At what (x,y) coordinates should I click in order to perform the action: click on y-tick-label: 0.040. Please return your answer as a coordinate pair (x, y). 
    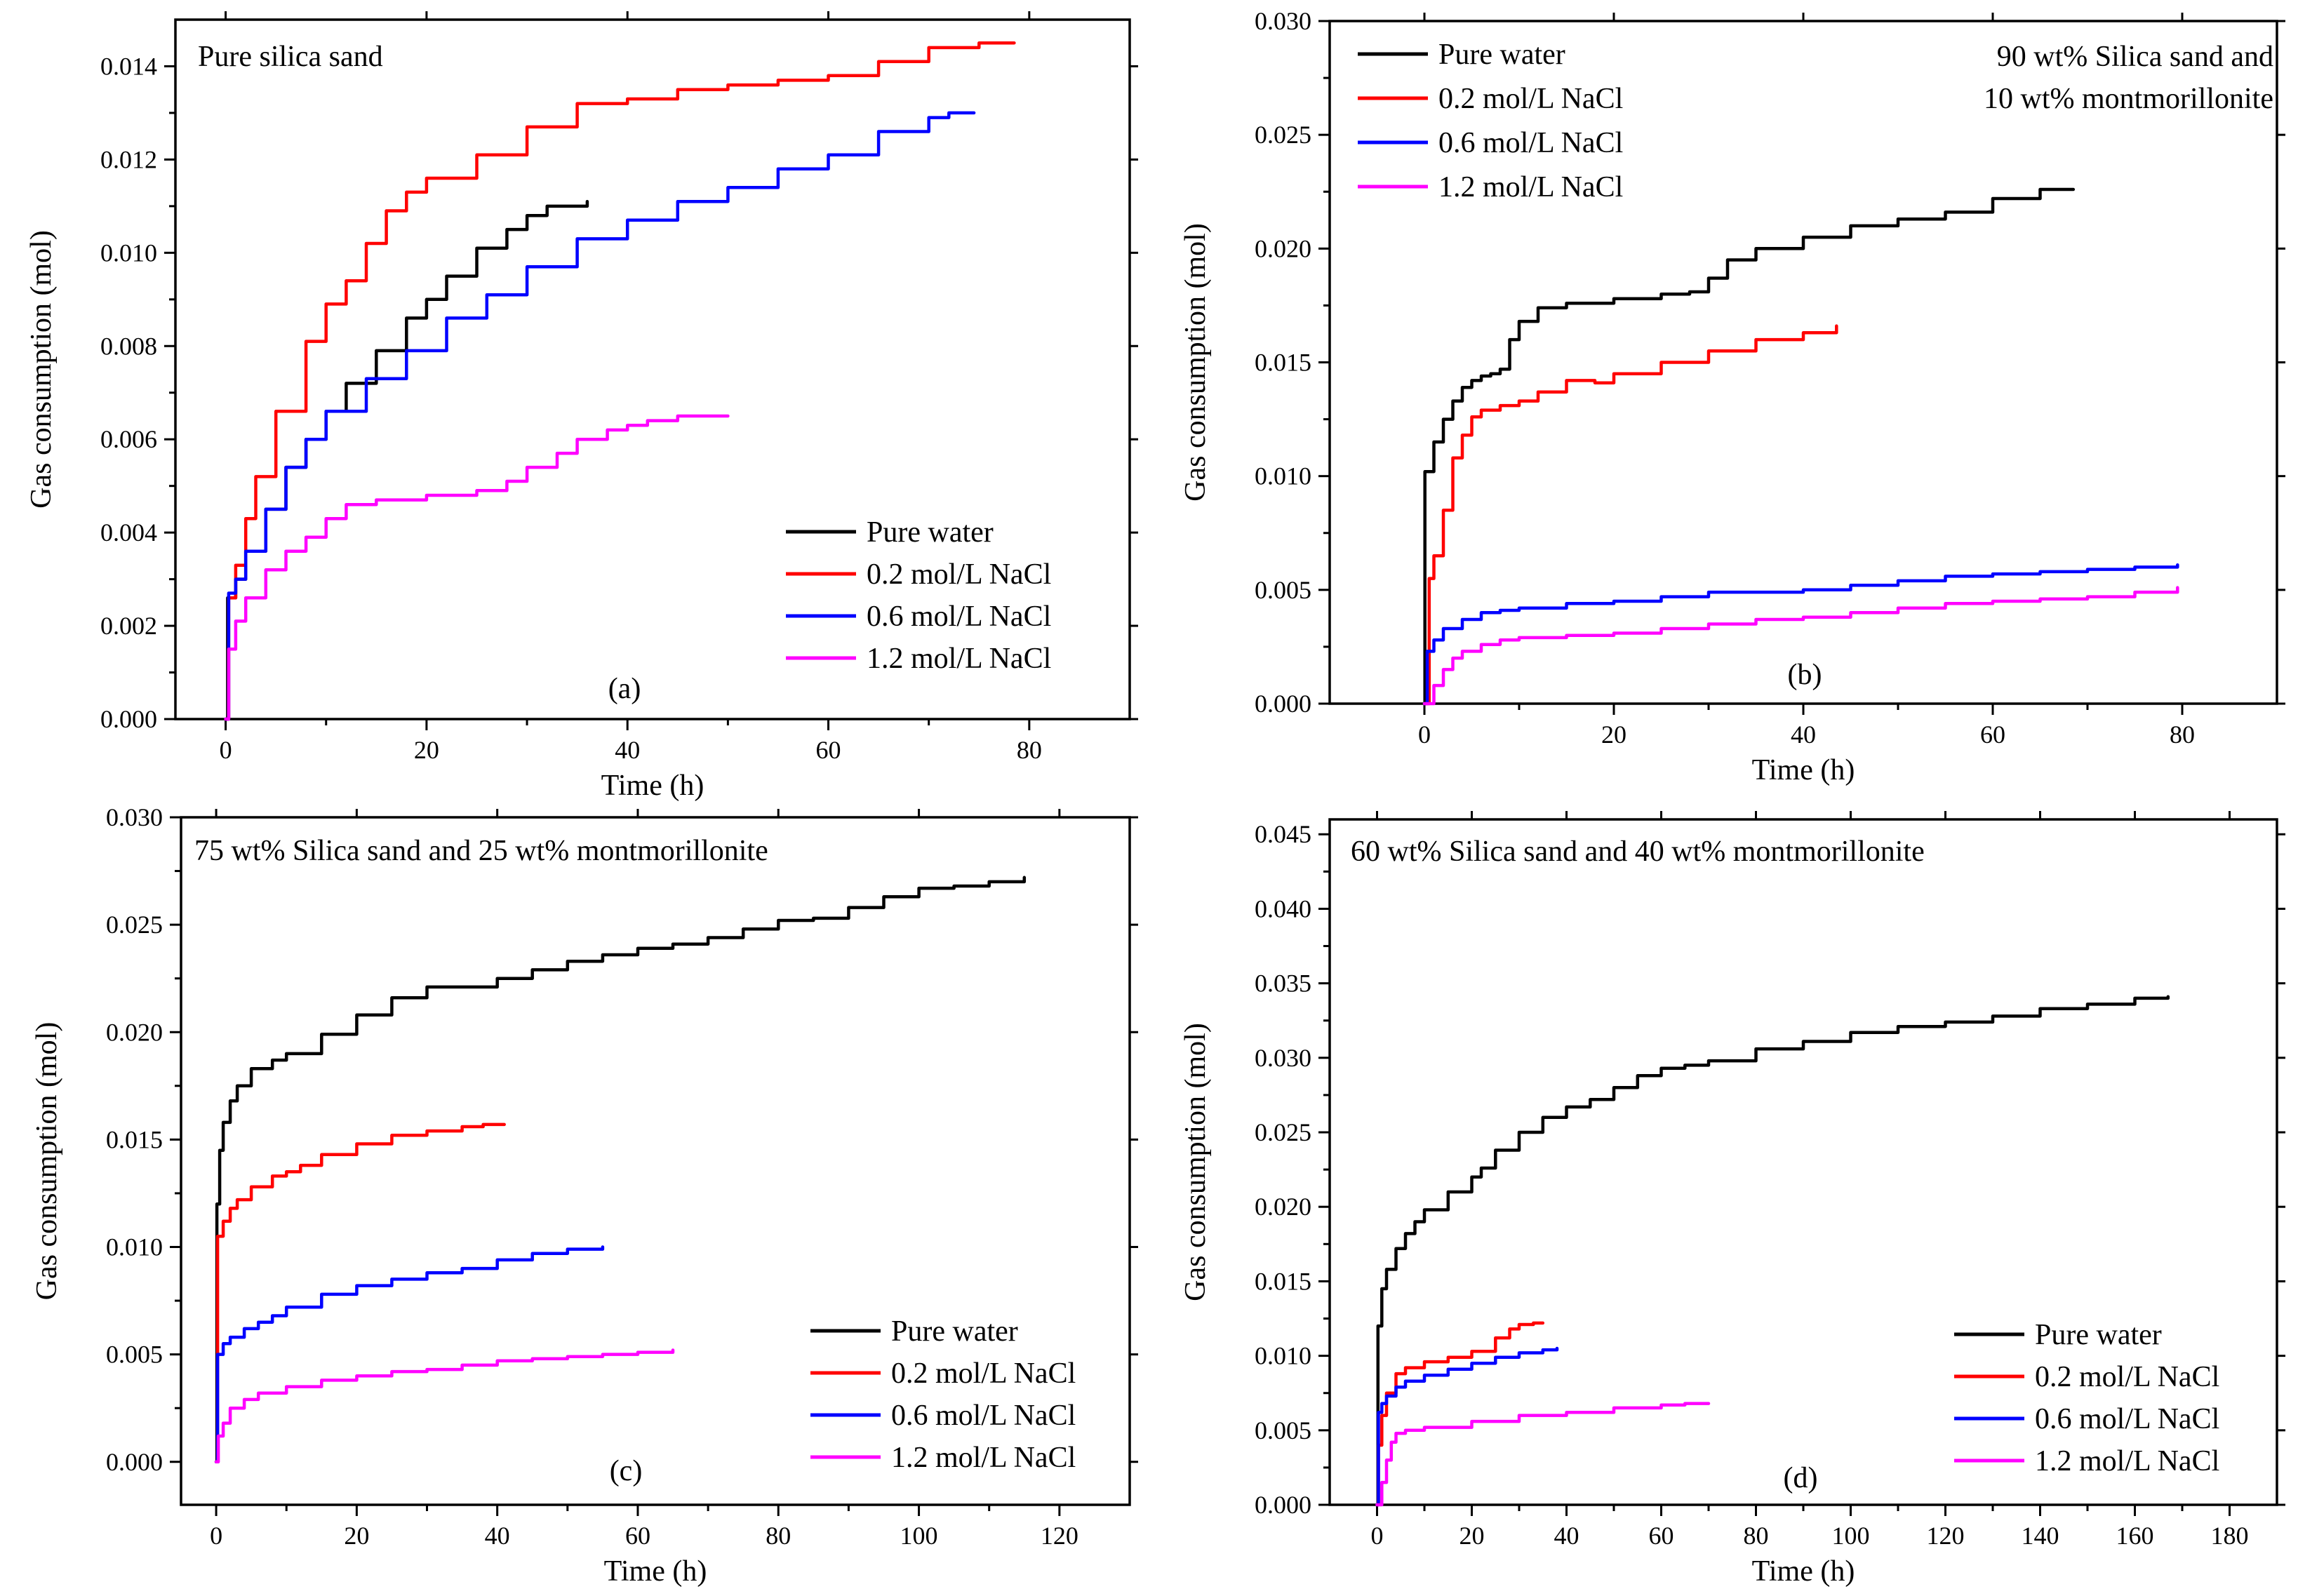
    Looking at the image, I should click on (1283, 909).